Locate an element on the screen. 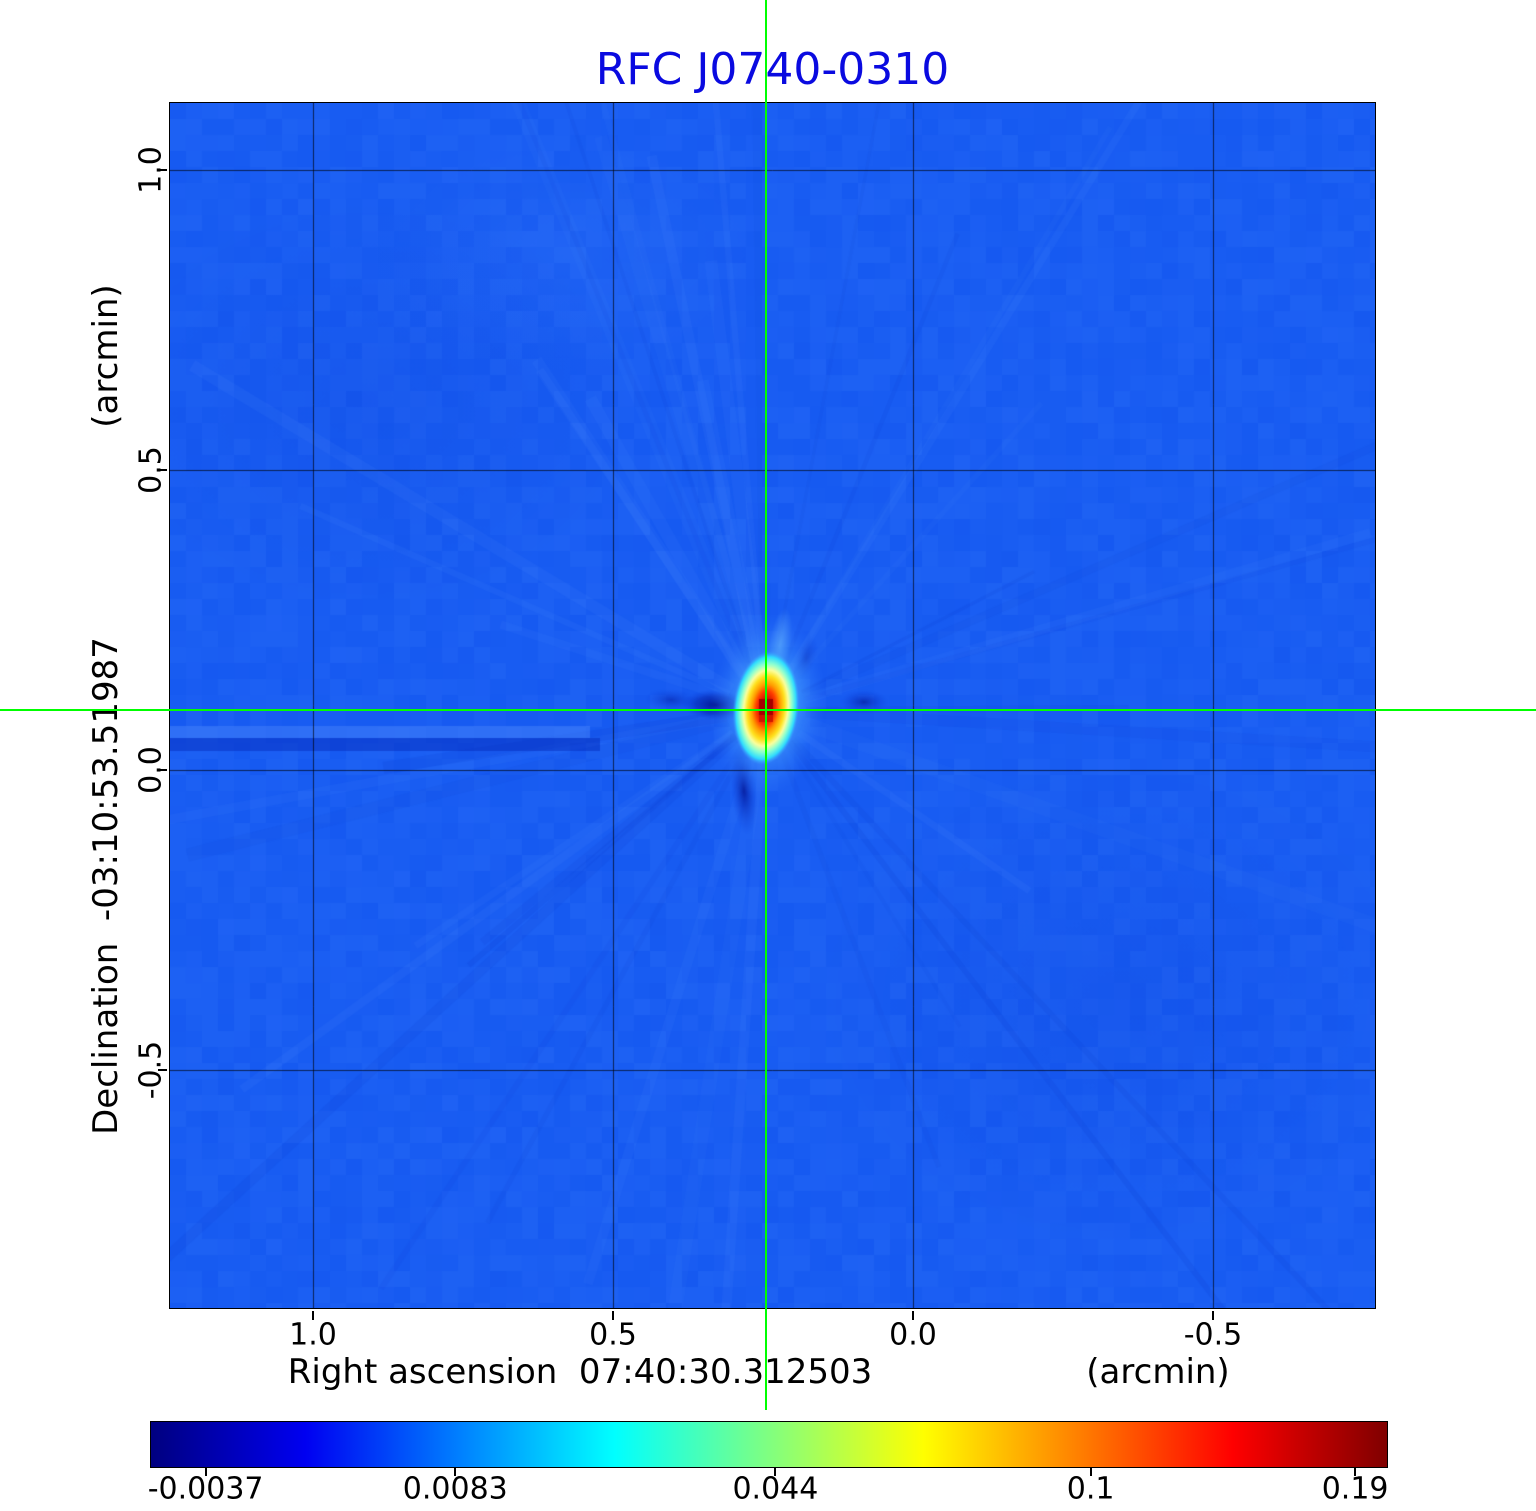 This screenshot has height=1511, width=1536. y-axis-unit: (arcmin) is located at coordinates (106, 356).